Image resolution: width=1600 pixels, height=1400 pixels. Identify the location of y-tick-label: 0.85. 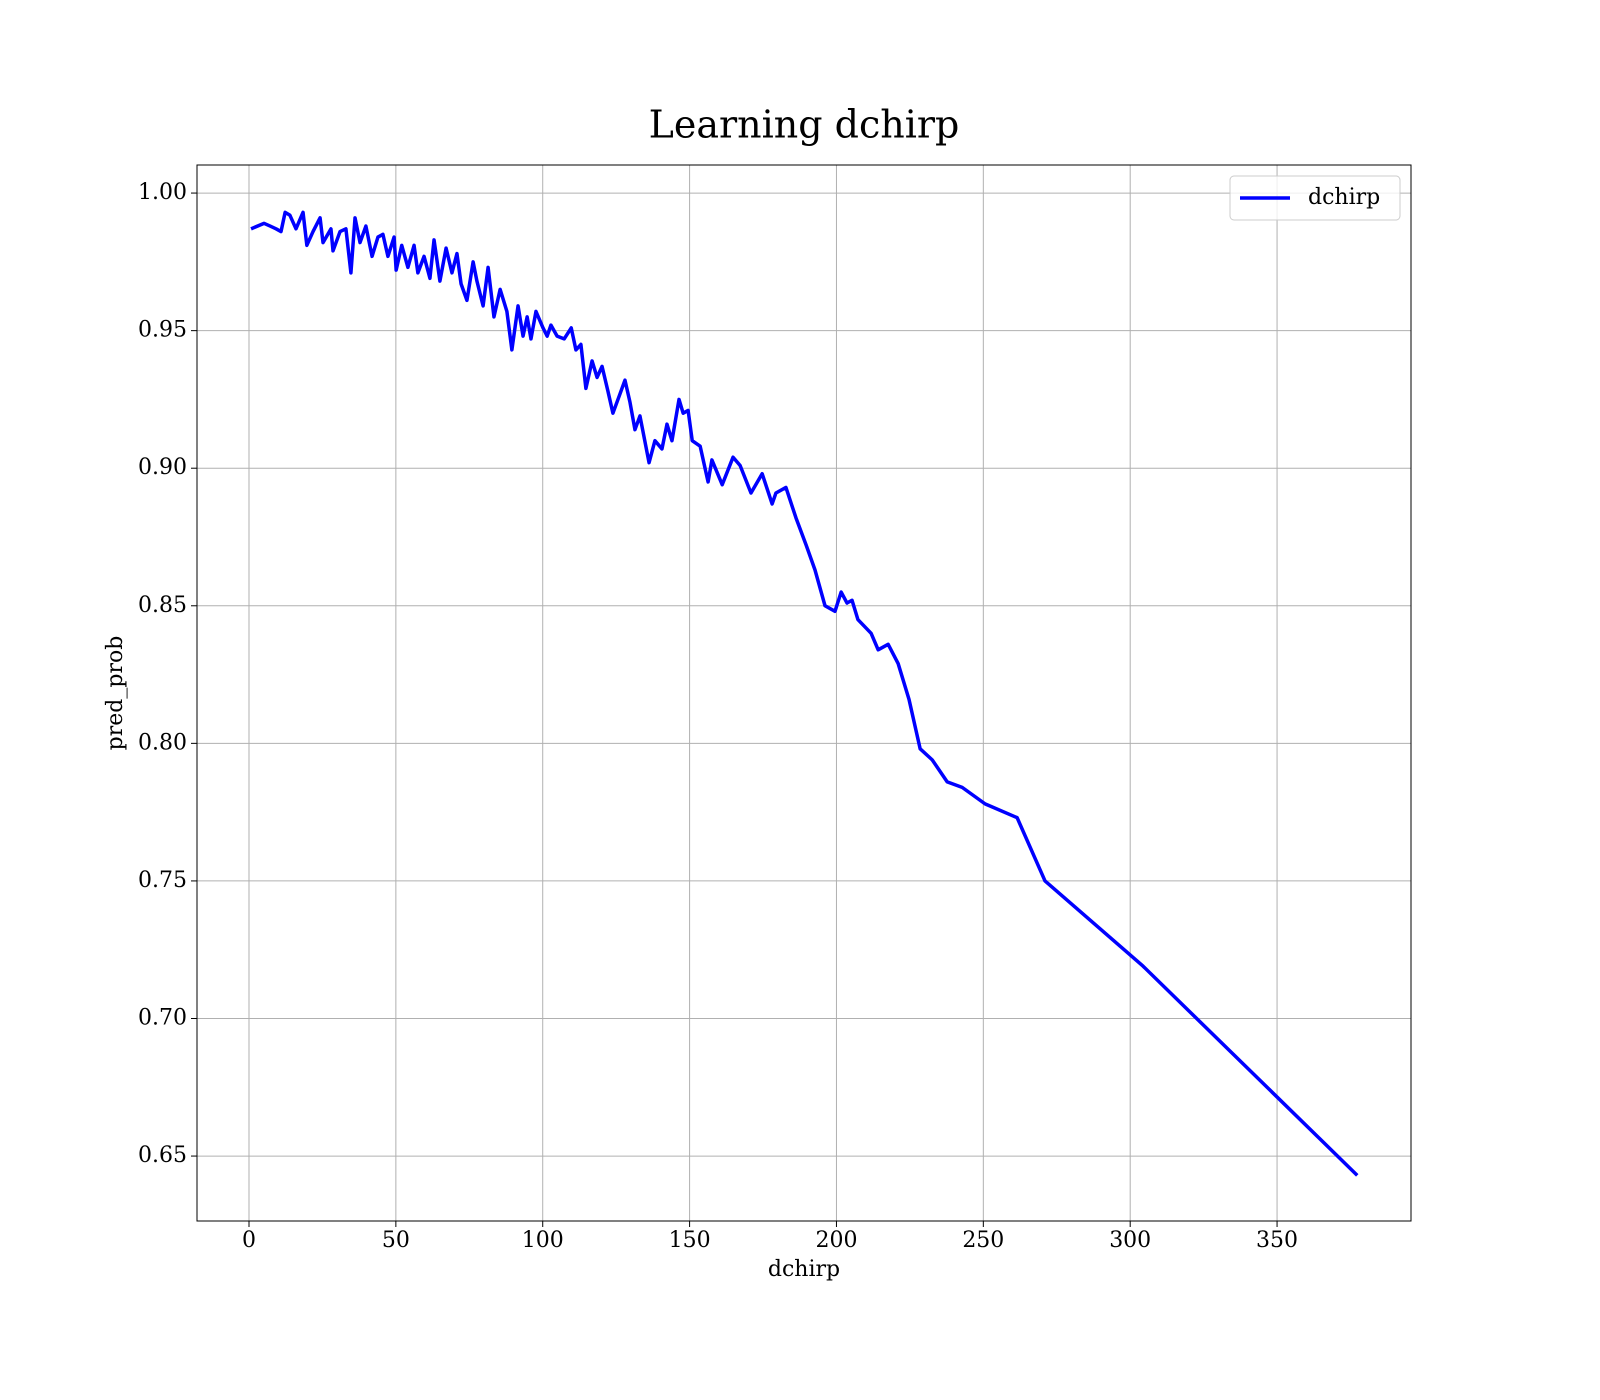
(162, 605).